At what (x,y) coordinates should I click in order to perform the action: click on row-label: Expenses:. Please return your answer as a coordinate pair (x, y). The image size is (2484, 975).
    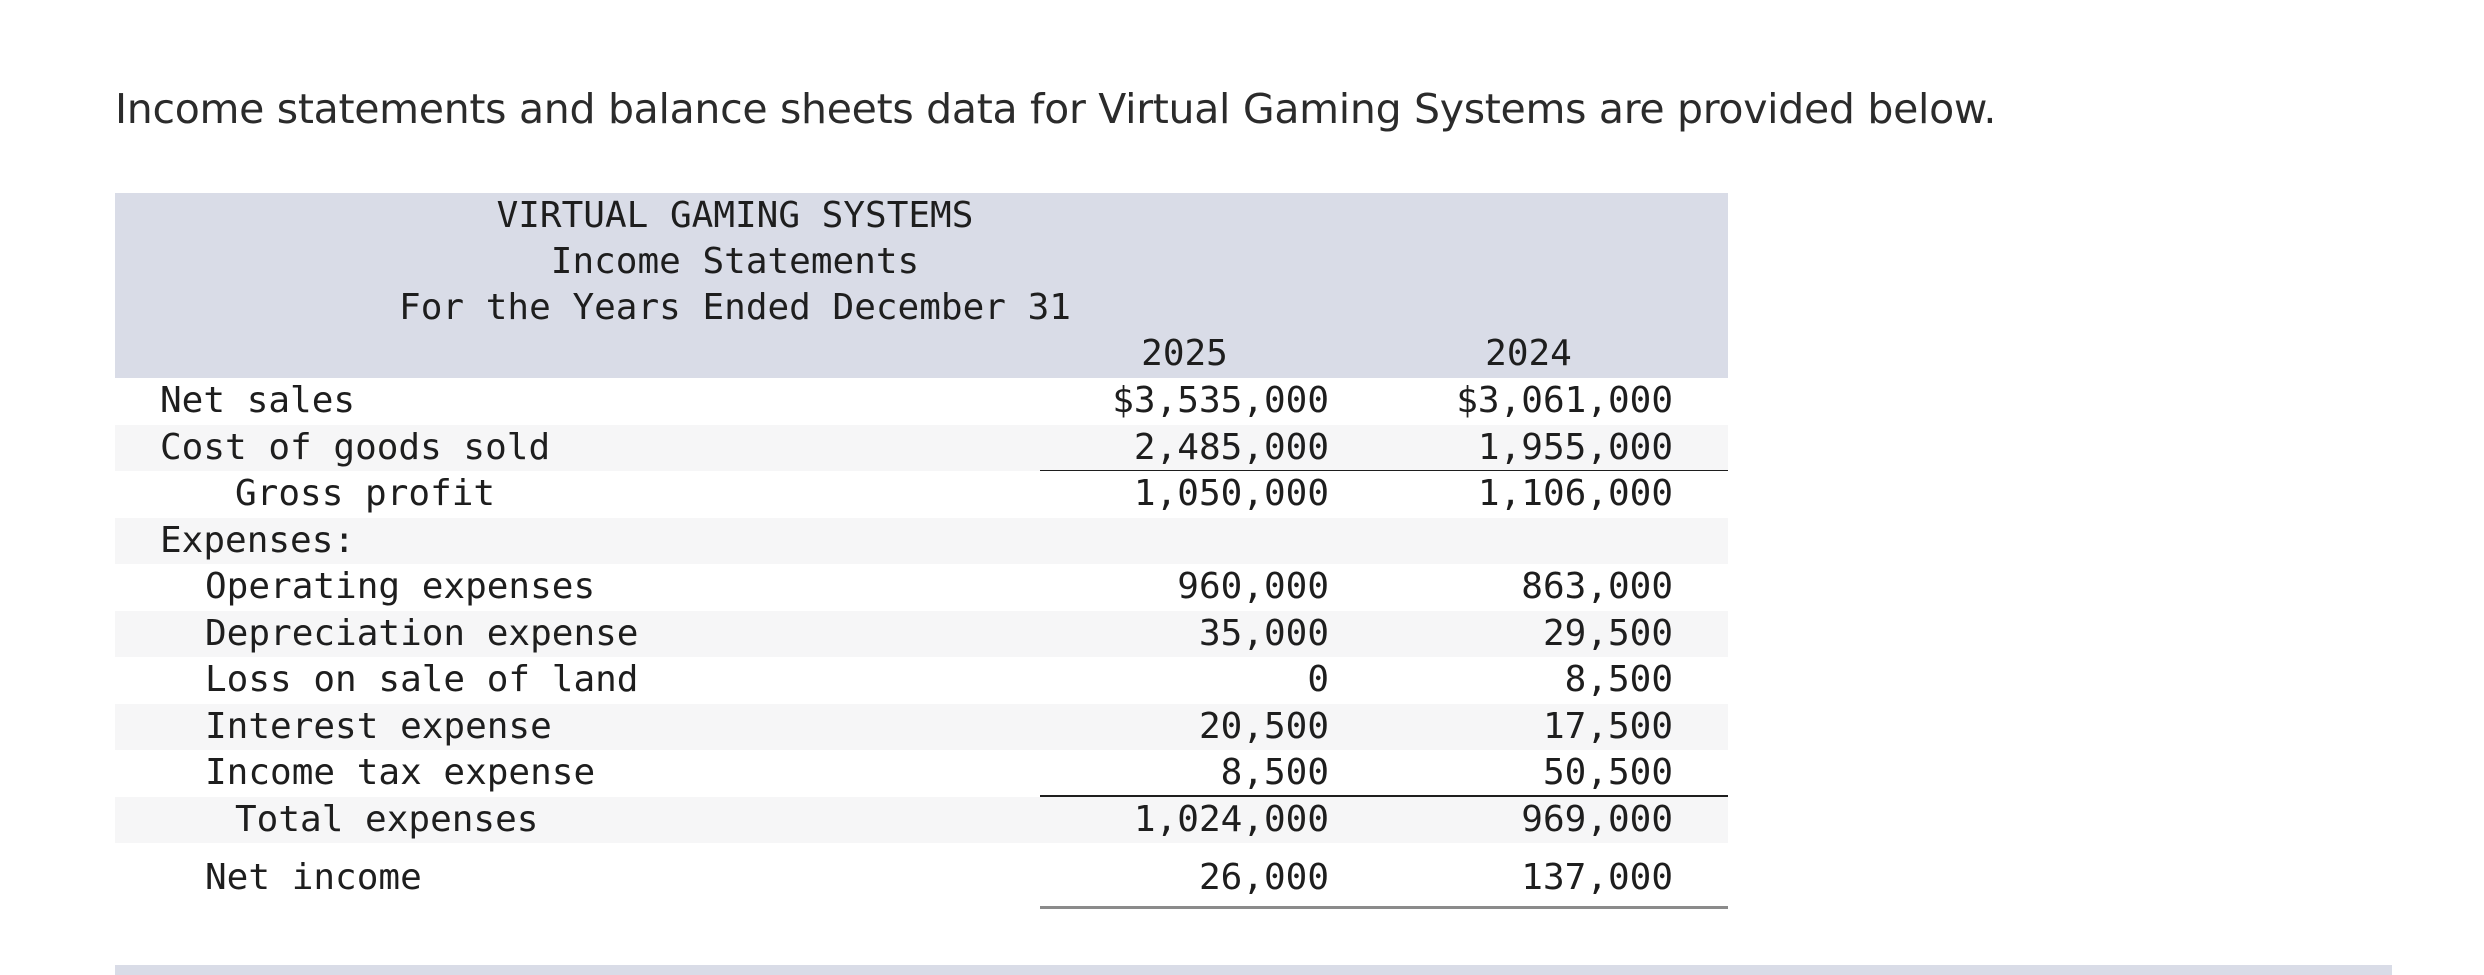
    Looking at the image, I should click on (258, 540).